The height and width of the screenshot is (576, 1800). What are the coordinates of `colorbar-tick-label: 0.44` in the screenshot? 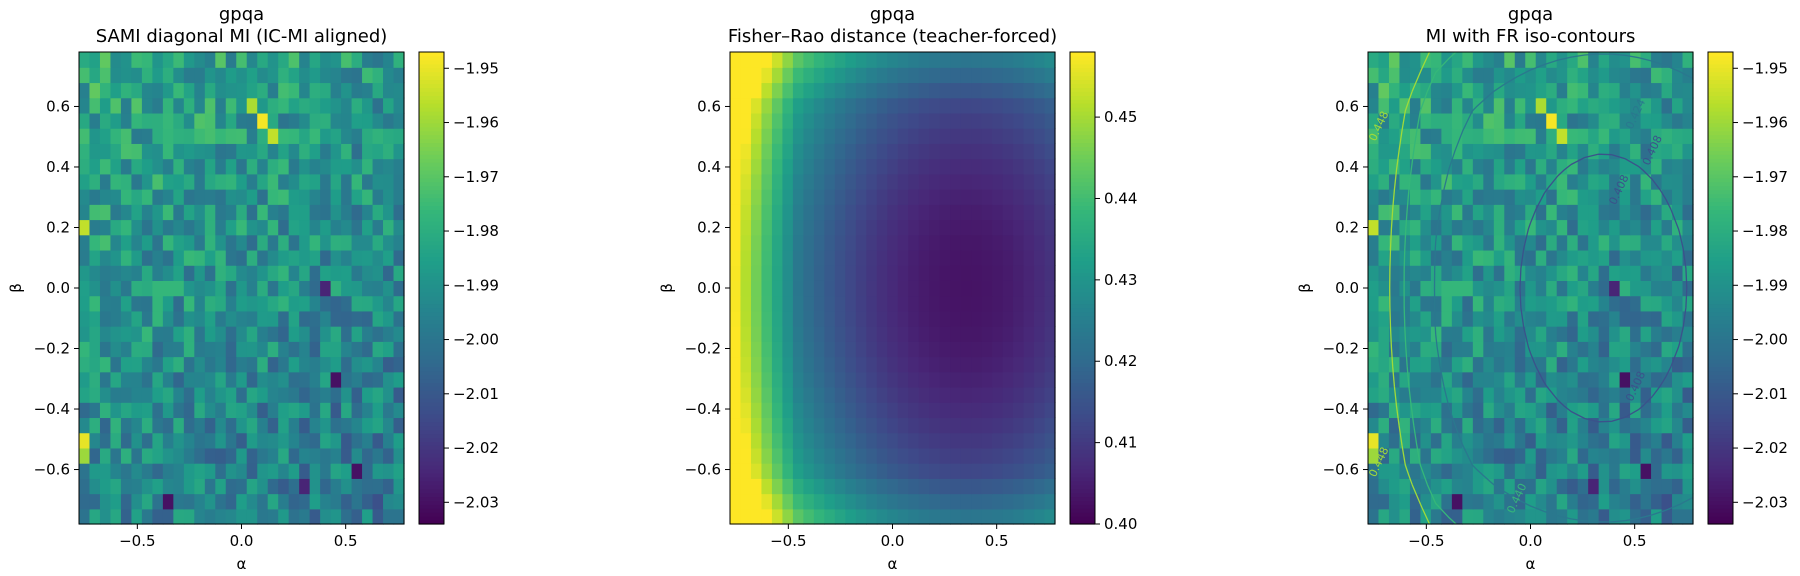 It's located at (1120, 198).